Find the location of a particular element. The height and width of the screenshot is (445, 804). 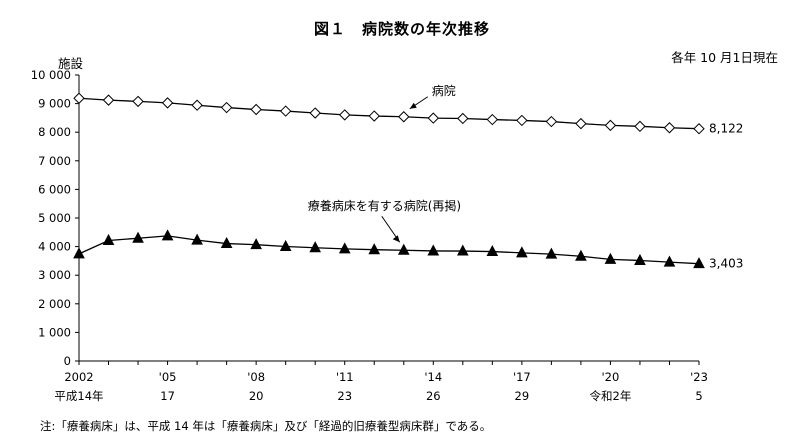

y-tick-label: 6 000 is located at coordinates (54, 189).